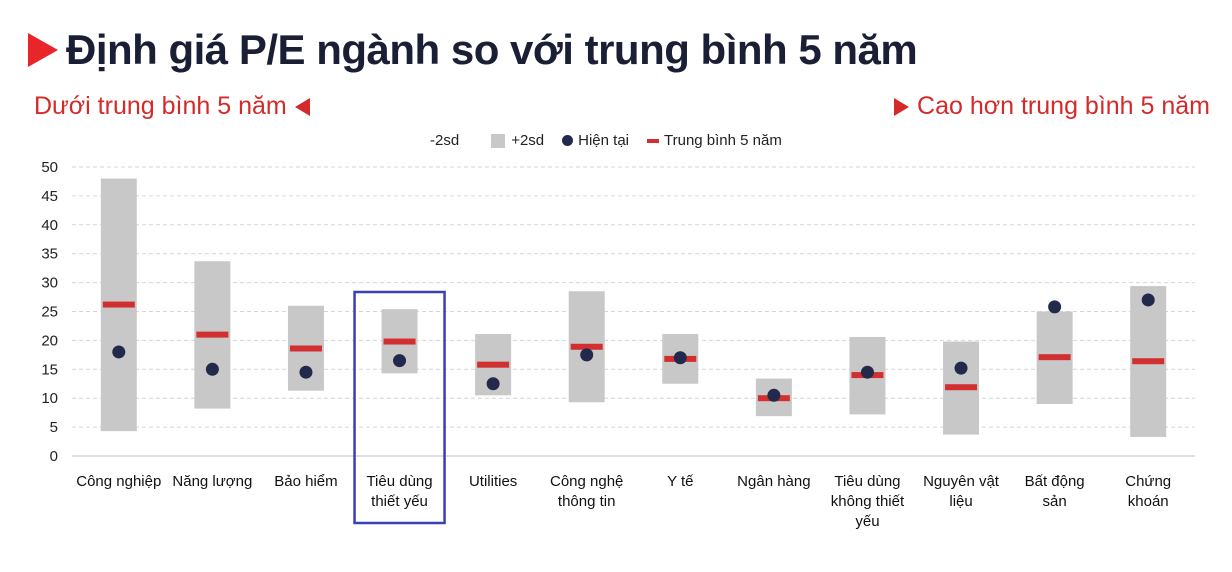  What do you see at coordinates (43, 50) in the screenshot?
I see `title-arrow-icon` at bounding box center [43, 50].